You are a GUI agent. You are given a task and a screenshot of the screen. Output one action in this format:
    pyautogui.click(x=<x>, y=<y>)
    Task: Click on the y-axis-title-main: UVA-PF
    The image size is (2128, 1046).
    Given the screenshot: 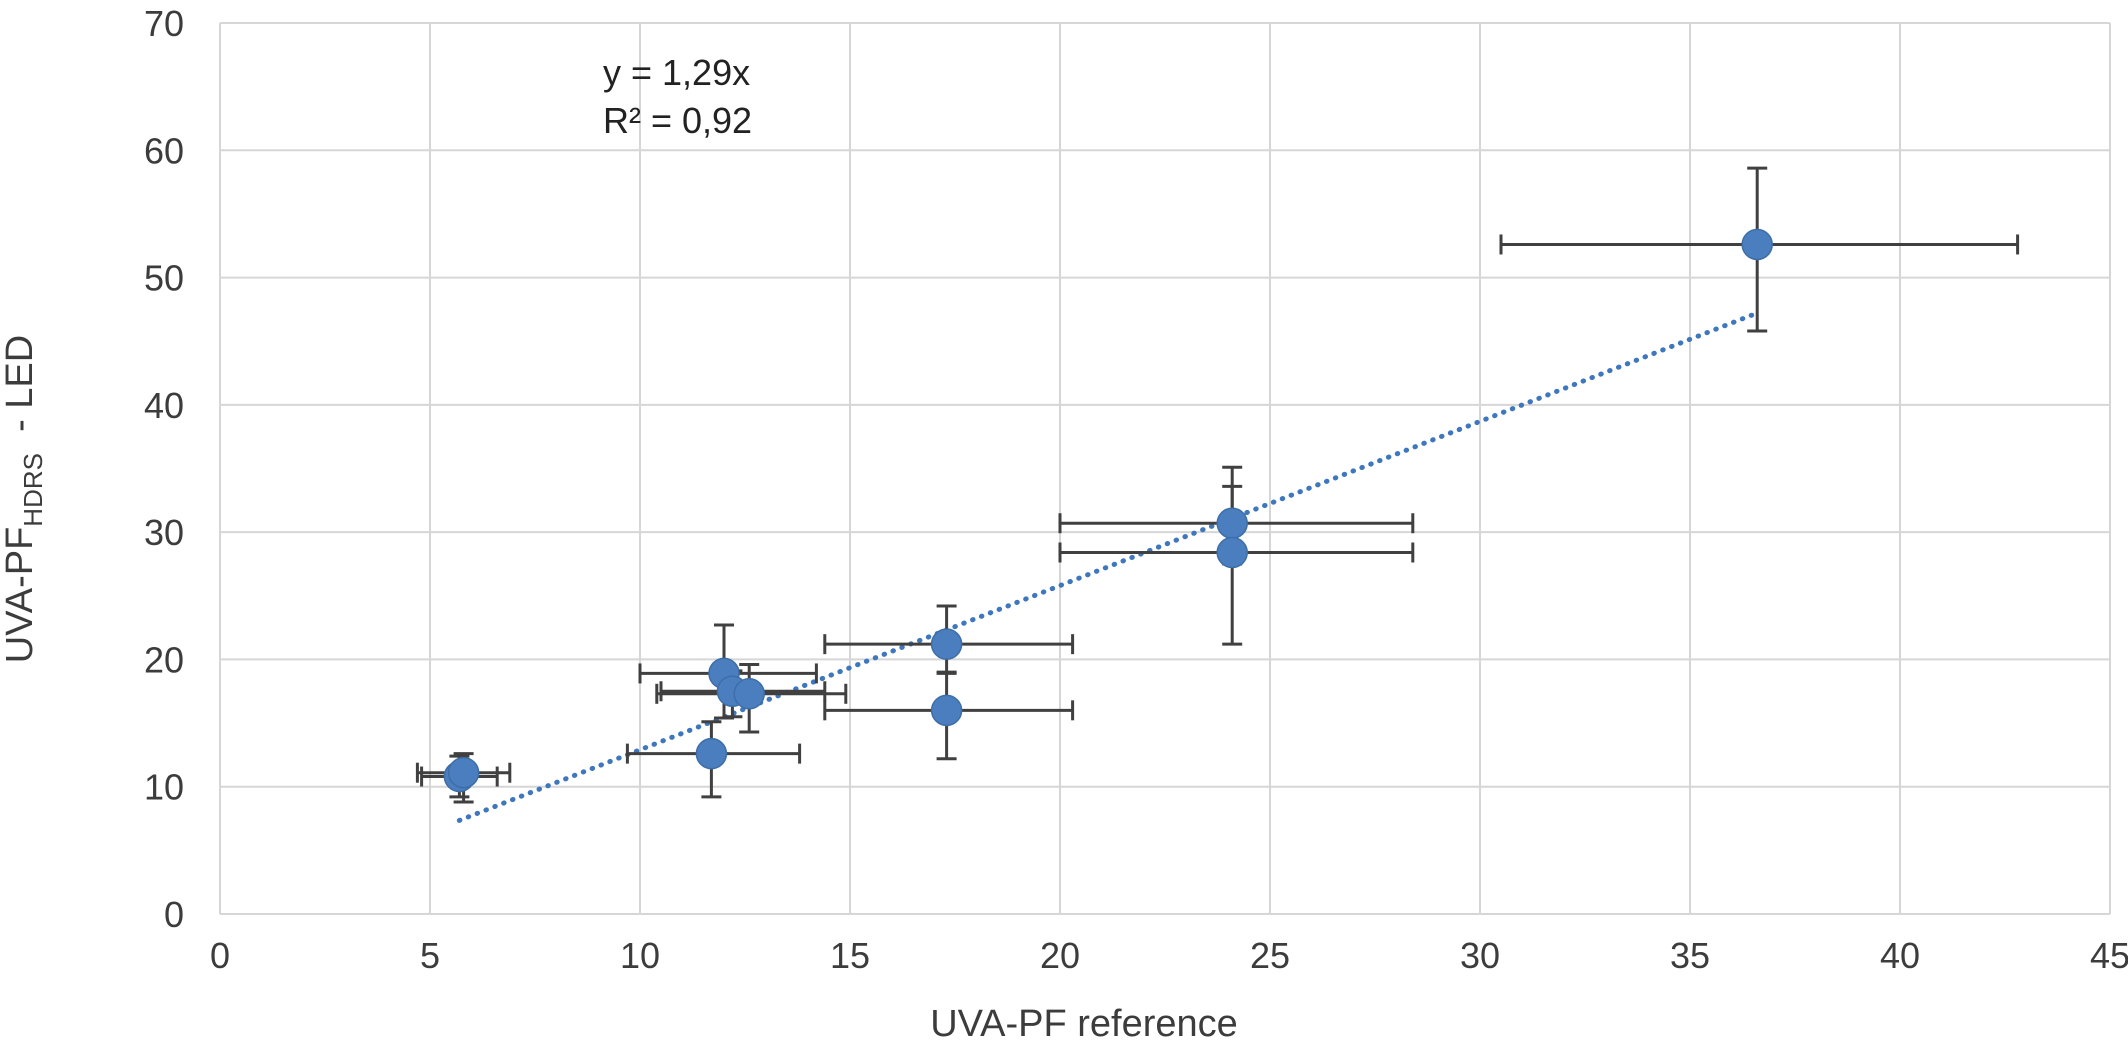 What is the action you would take?
    pyautogui.click(x=20, y=595)
    